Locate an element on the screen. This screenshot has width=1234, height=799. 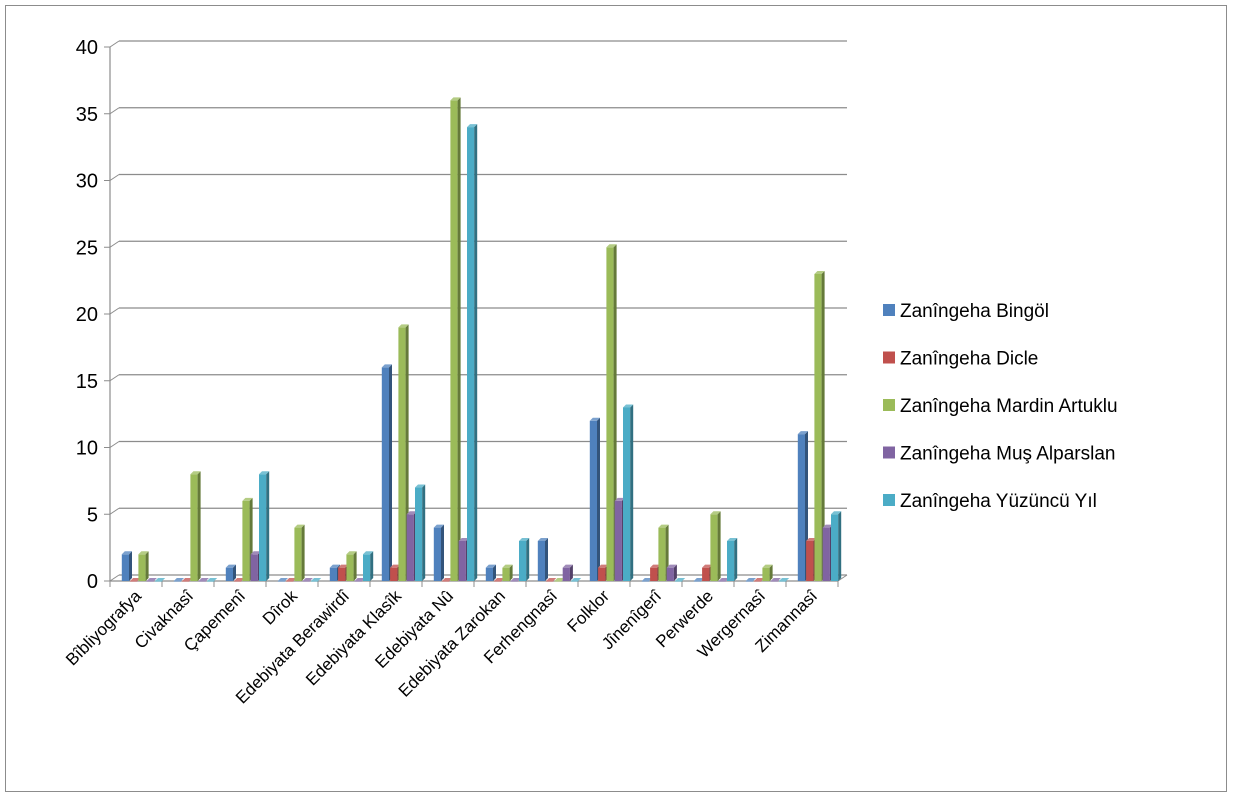
y-tick-label: 25 is located at coordinates (87, 248).